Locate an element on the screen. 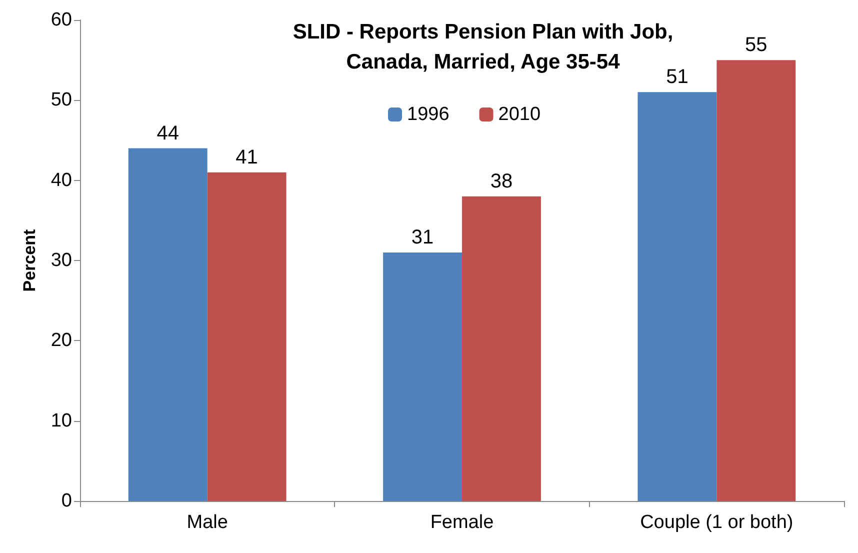  data-label: 31 is located at coordinates (422, 237).